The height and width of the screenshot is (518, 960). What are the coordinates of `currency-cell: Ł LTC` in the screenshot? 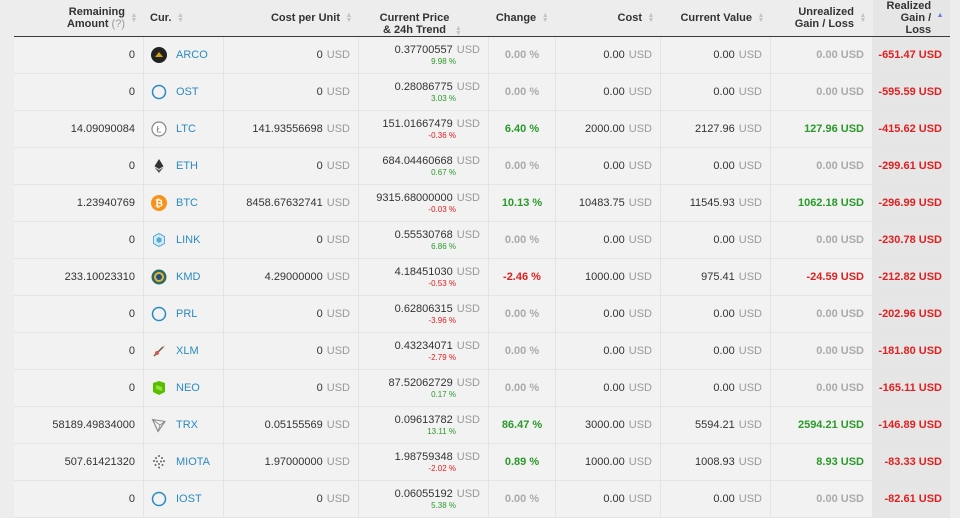 It's located at (184, 129).